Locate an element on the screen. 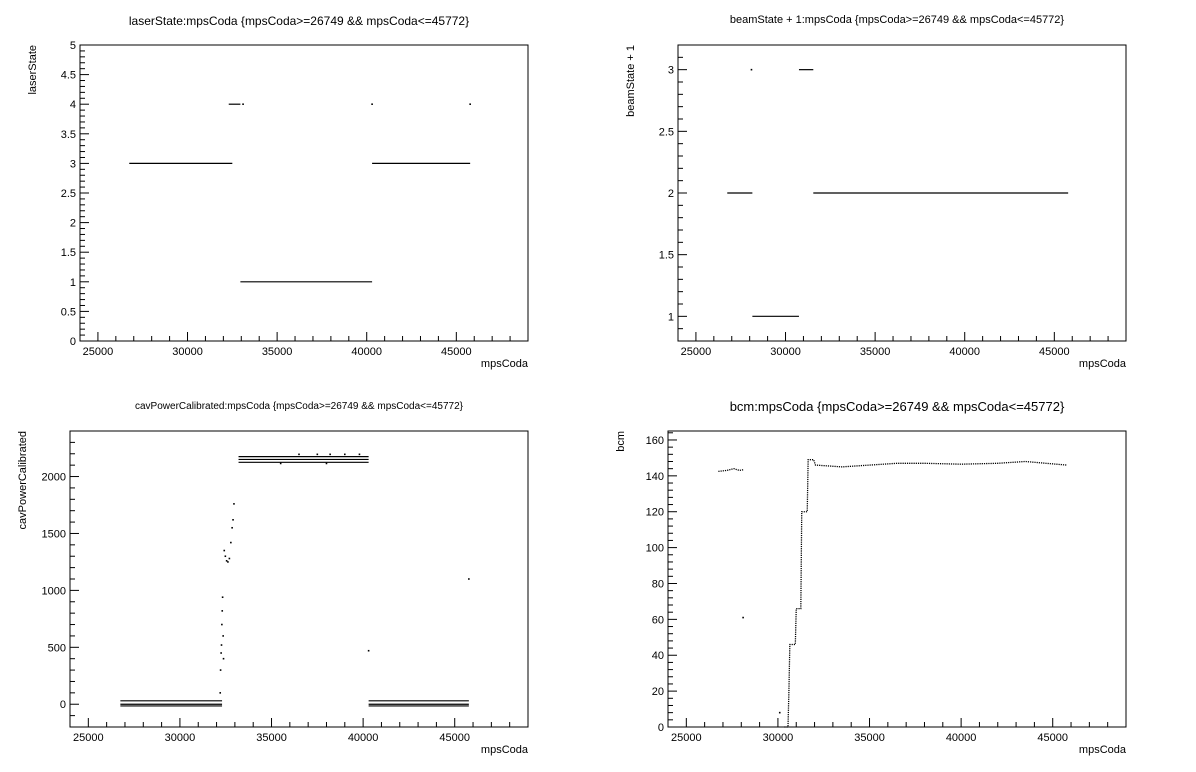 The image size is (1196, 772). y-tick-label: 0.5 is located at coordinates (68, 312).